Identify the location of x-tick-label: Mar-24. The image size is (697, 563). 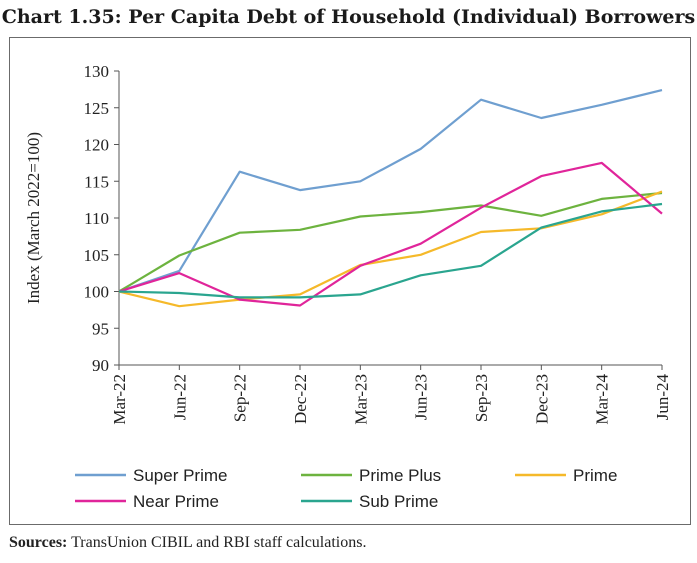
(602, 399).